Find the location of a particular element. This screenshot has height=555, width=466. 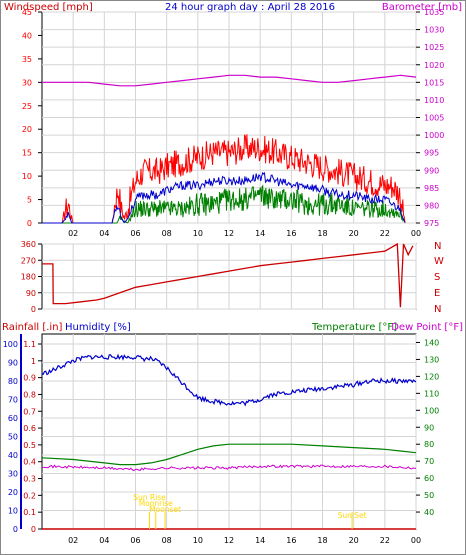

barometer-tick-label: 990 is located at coordinates (431, 170).